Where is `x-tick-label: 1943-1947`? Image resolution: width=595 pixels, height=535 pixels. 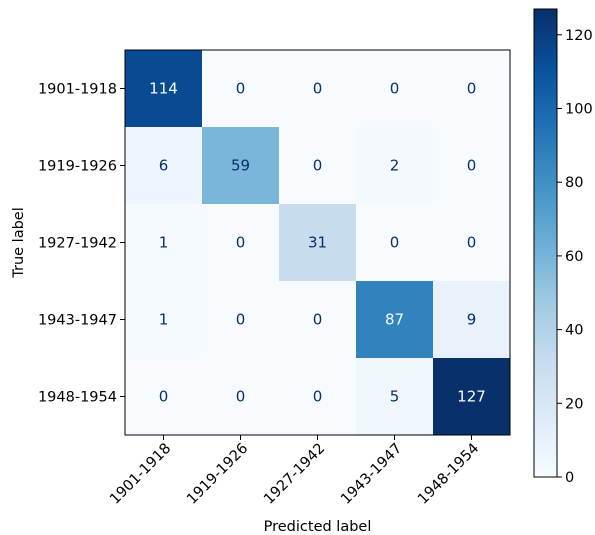 x-tick-label: 1943-1947 is located at coordinates (371, 474).